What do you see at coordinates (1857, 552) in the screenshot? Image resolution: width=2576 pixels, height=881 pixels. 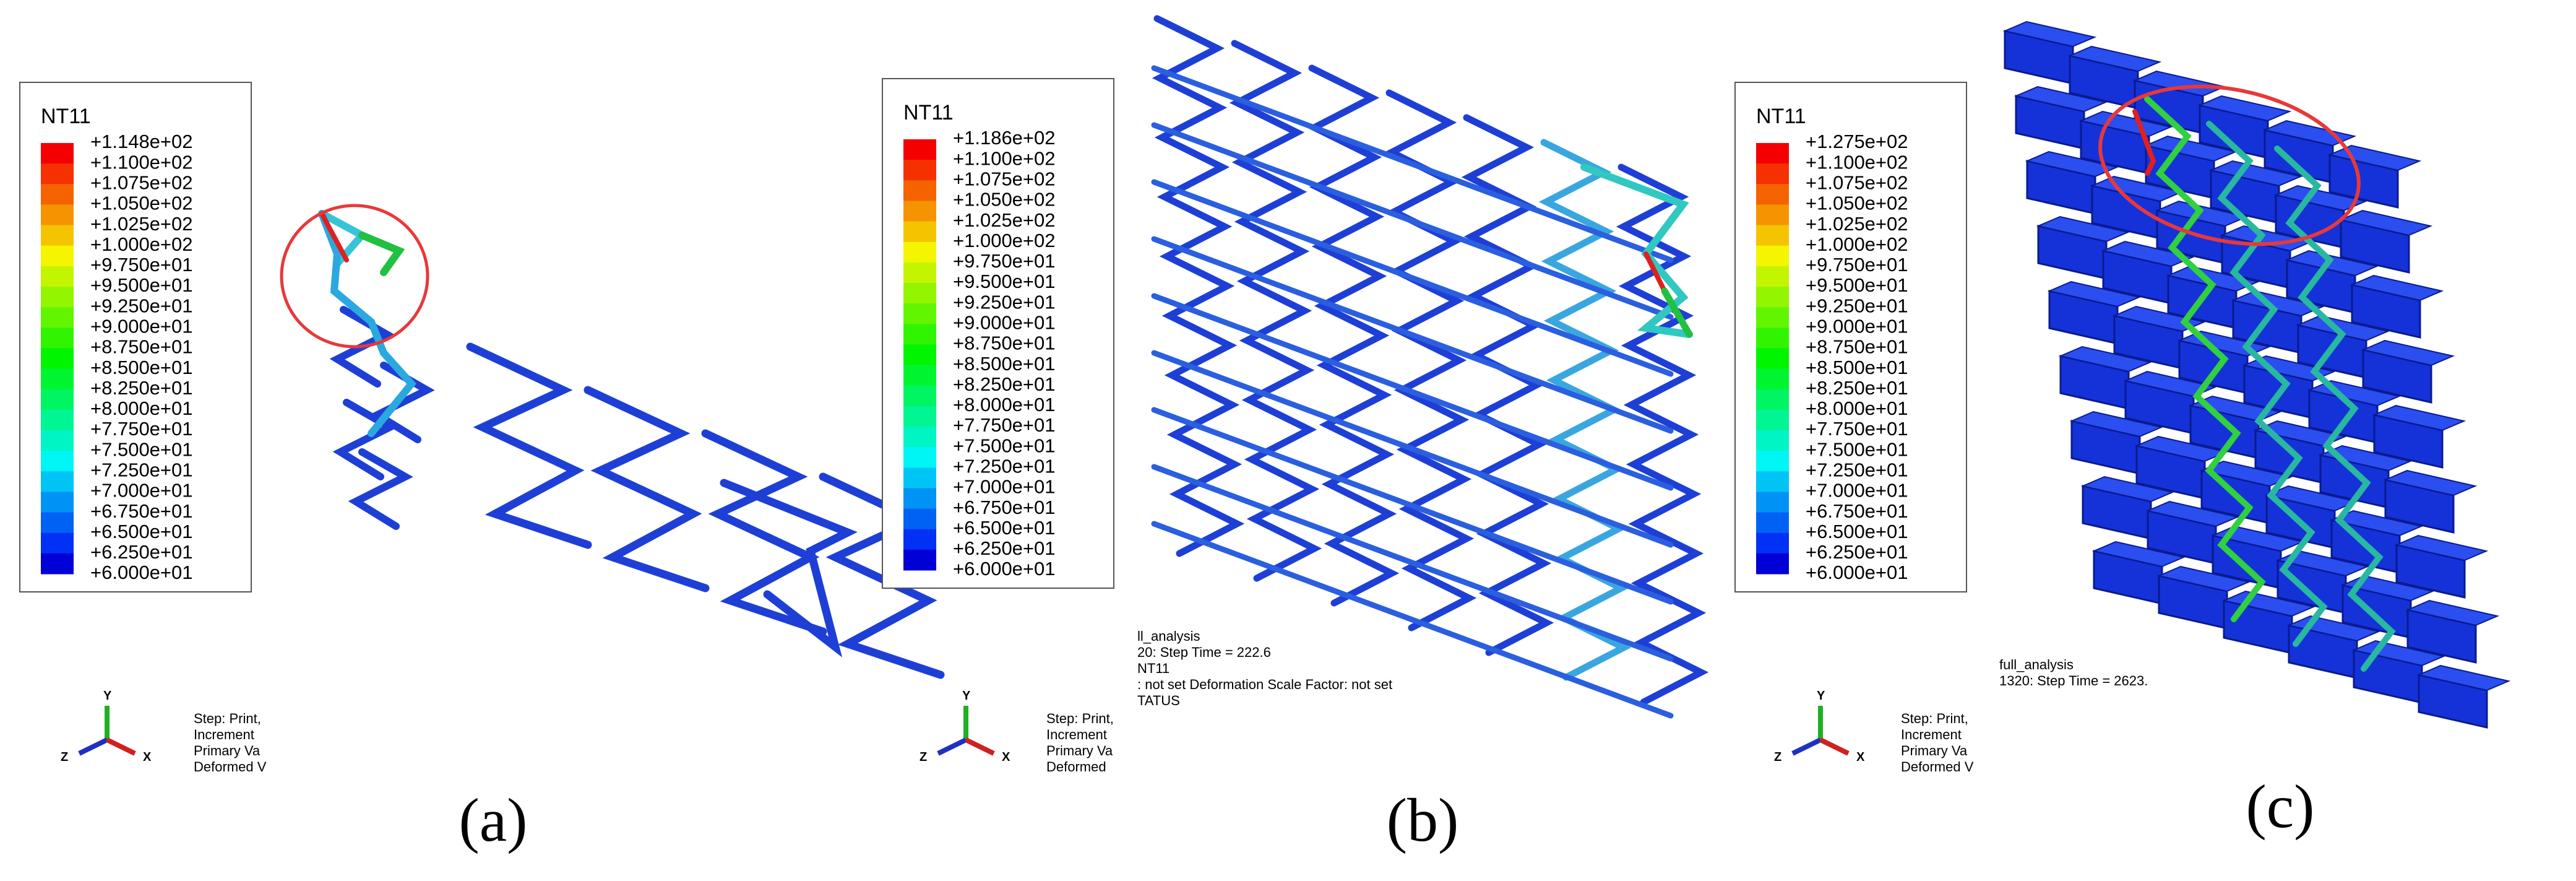 I see `legend-label: +6.250e+01` at bounding box center [1857, 552].